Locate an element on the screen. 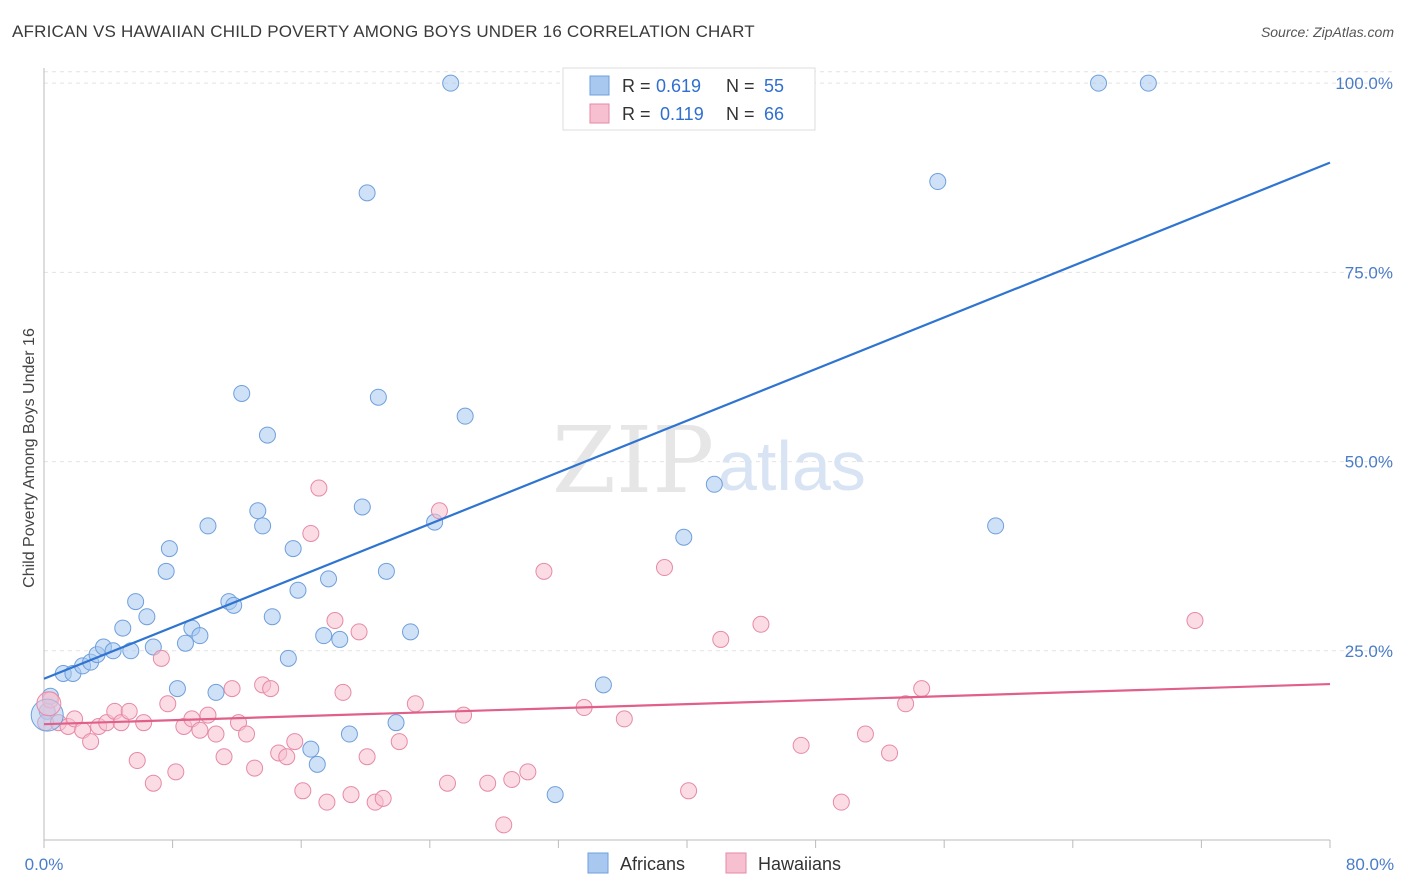 Image resolution: width=1406 pixels, height=892 pixels. legend-swatch-hawaiians is located at coordinates (599, 113).